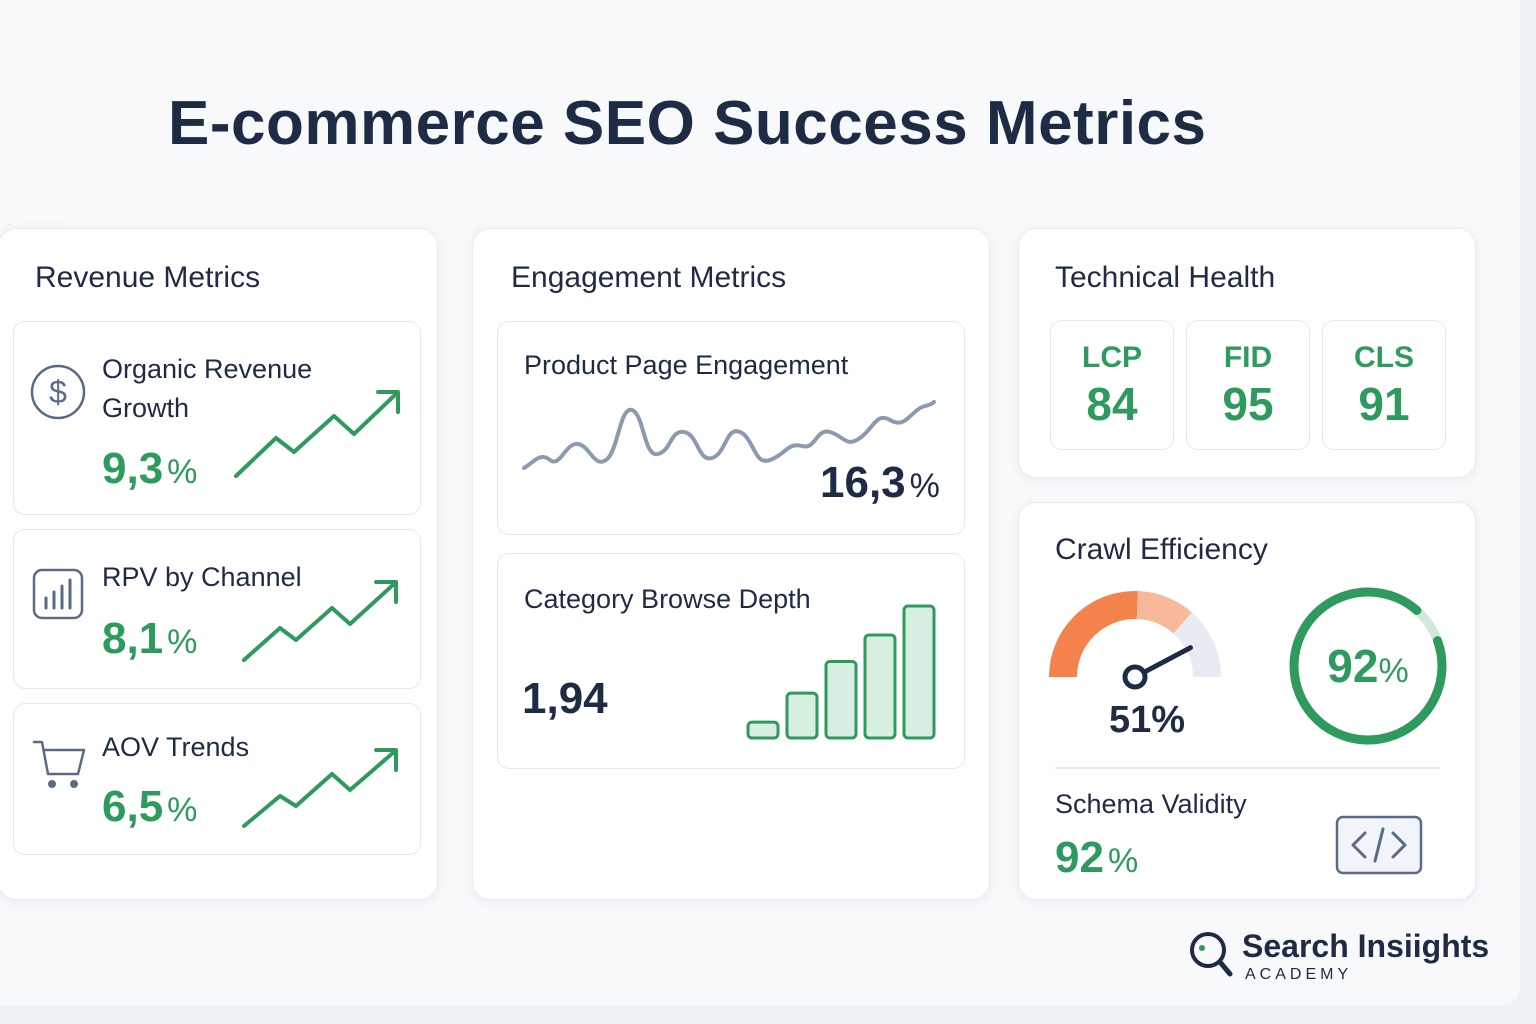 The height and width of the screenshot is (1024, 1536). I want to click on cls-card: CLS 91, so click(1384, 385).